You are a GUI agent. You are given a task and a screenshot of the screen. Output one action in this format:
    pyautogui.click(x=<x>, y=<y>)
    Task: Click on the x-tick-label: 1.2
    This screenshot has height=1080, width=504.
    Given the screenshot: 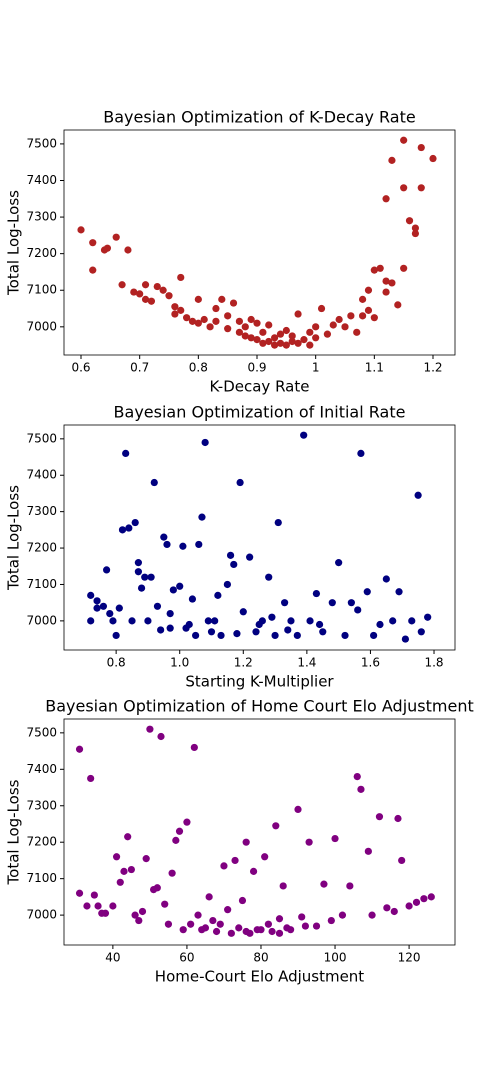 What is the action you would take?
    pyautogui.click(x=243, y=663)
    